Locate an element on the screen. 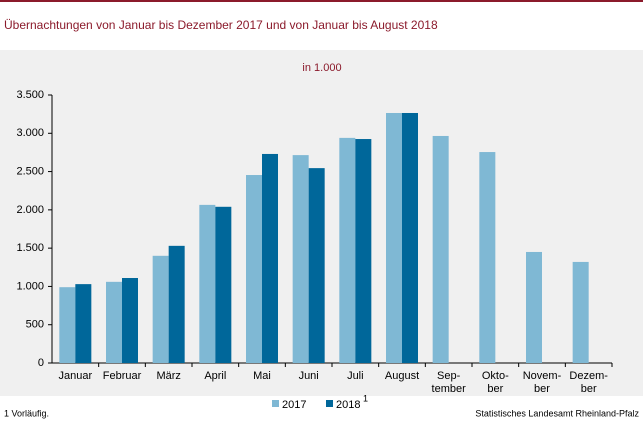 Image resolution: width=643 pixels, height=422 pixels. legend-label: 2017 is located at coordinates (294, 405).